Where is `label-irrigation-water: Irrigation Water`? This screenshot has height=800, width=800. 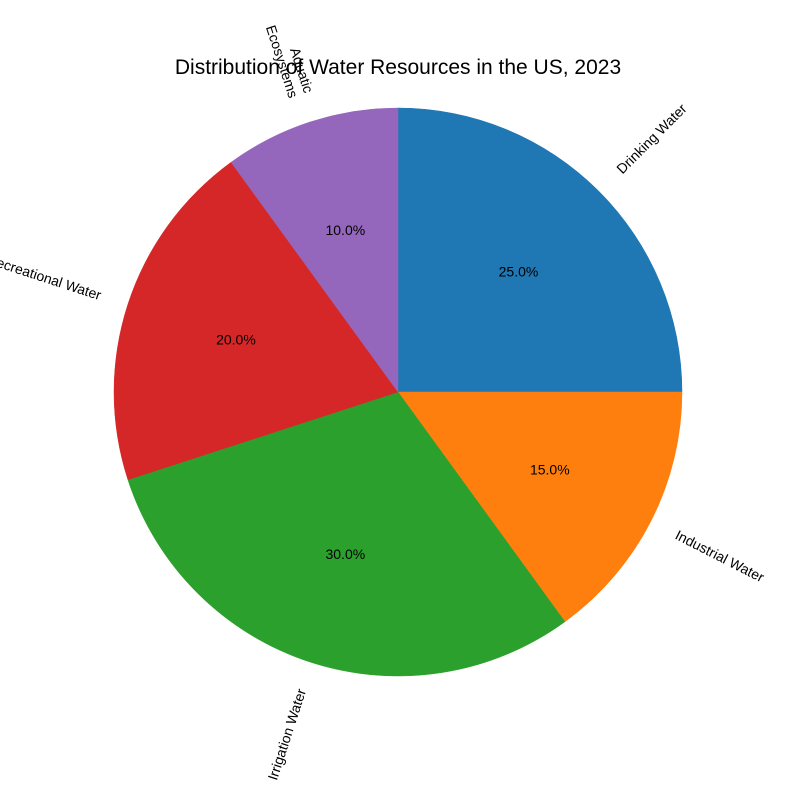
label-irrigation-water: Irrigation Water is located at coordinates (286, 734).